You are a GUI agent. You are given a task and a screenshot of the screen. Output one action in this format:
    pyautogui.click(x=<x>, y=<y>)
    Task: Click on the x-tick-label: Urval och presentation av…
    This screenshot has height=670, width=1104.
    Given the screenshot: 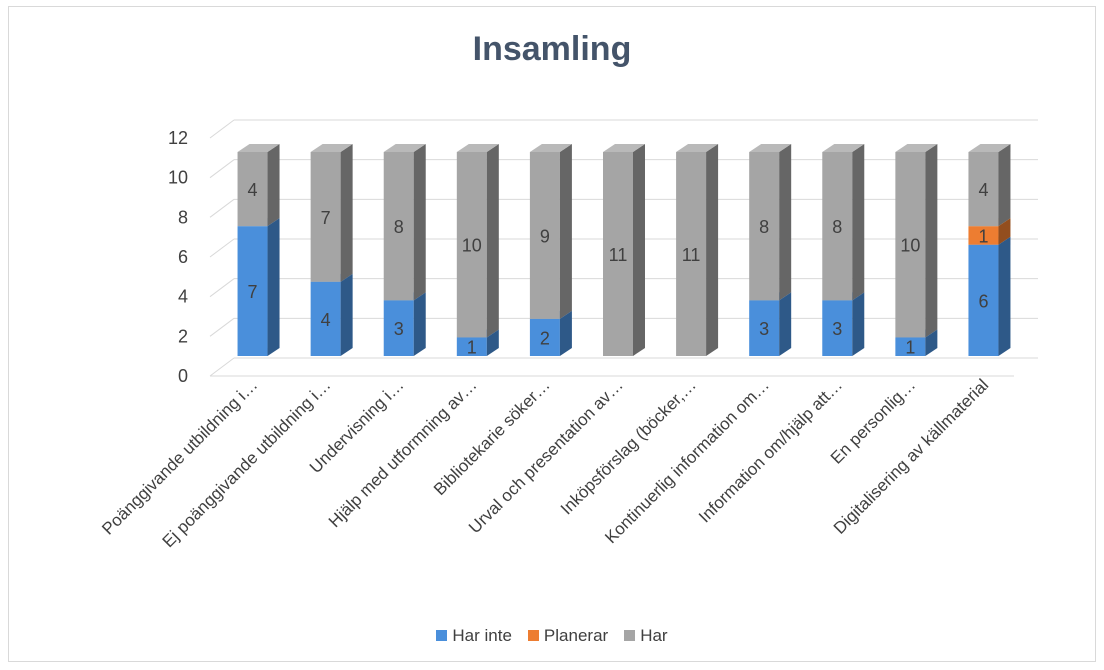 What is the action you would take?
    pyautogui.click(x=546, y=456)
    